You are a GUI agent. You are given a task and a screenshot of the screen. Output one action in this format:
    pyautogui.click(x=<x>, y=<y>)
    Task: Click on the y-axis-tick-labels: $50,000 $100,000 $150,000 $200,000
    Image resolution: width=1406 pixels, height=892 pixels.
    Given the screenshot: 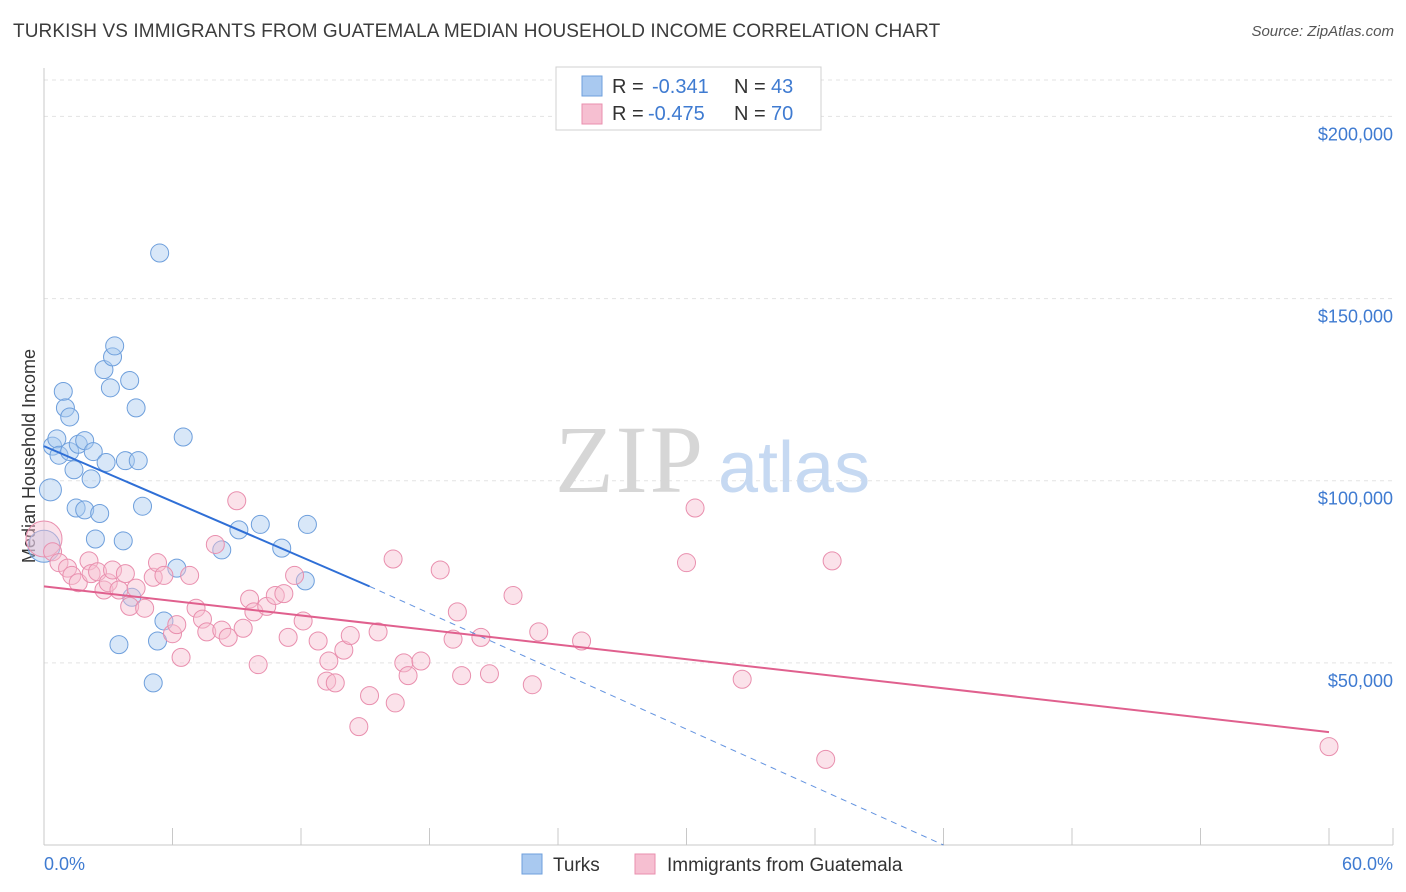 What is the action you would take?
    pyautogui.click(x=1355, y=407)
    